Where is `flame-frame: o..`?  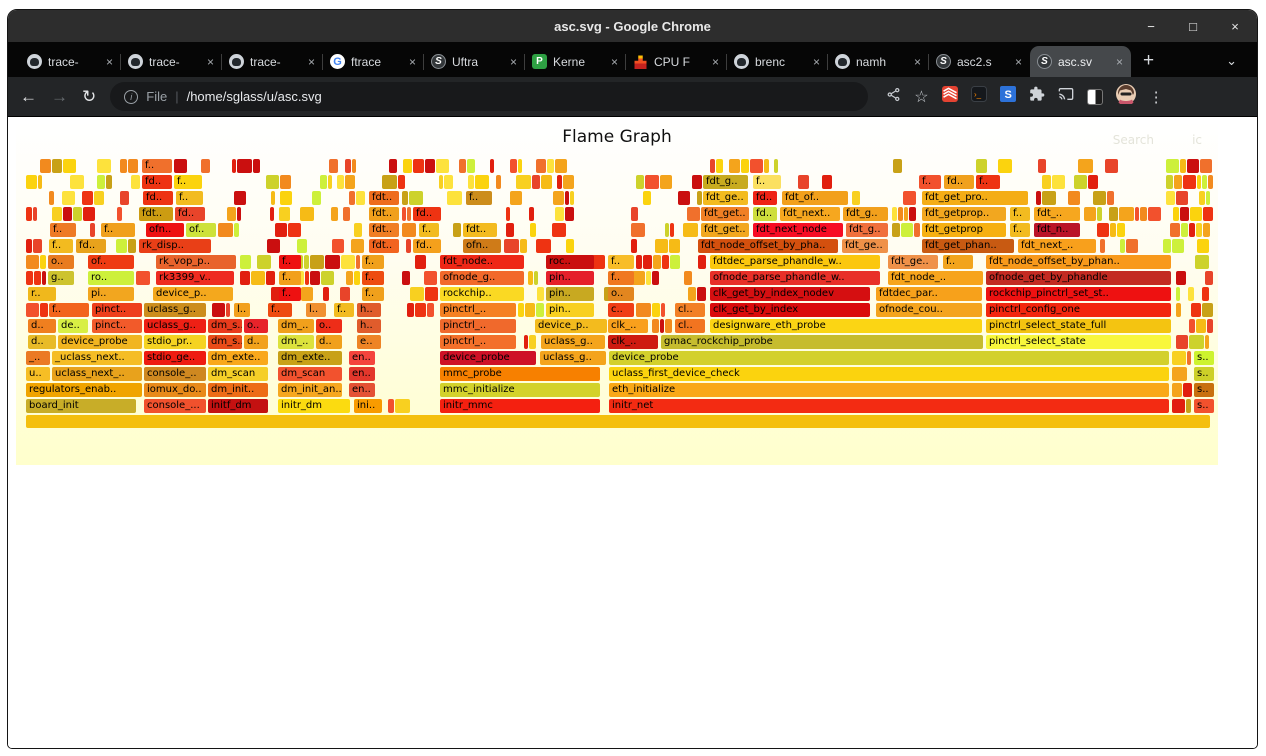
flame-frame: o.. is located at coordinates (329, 326).